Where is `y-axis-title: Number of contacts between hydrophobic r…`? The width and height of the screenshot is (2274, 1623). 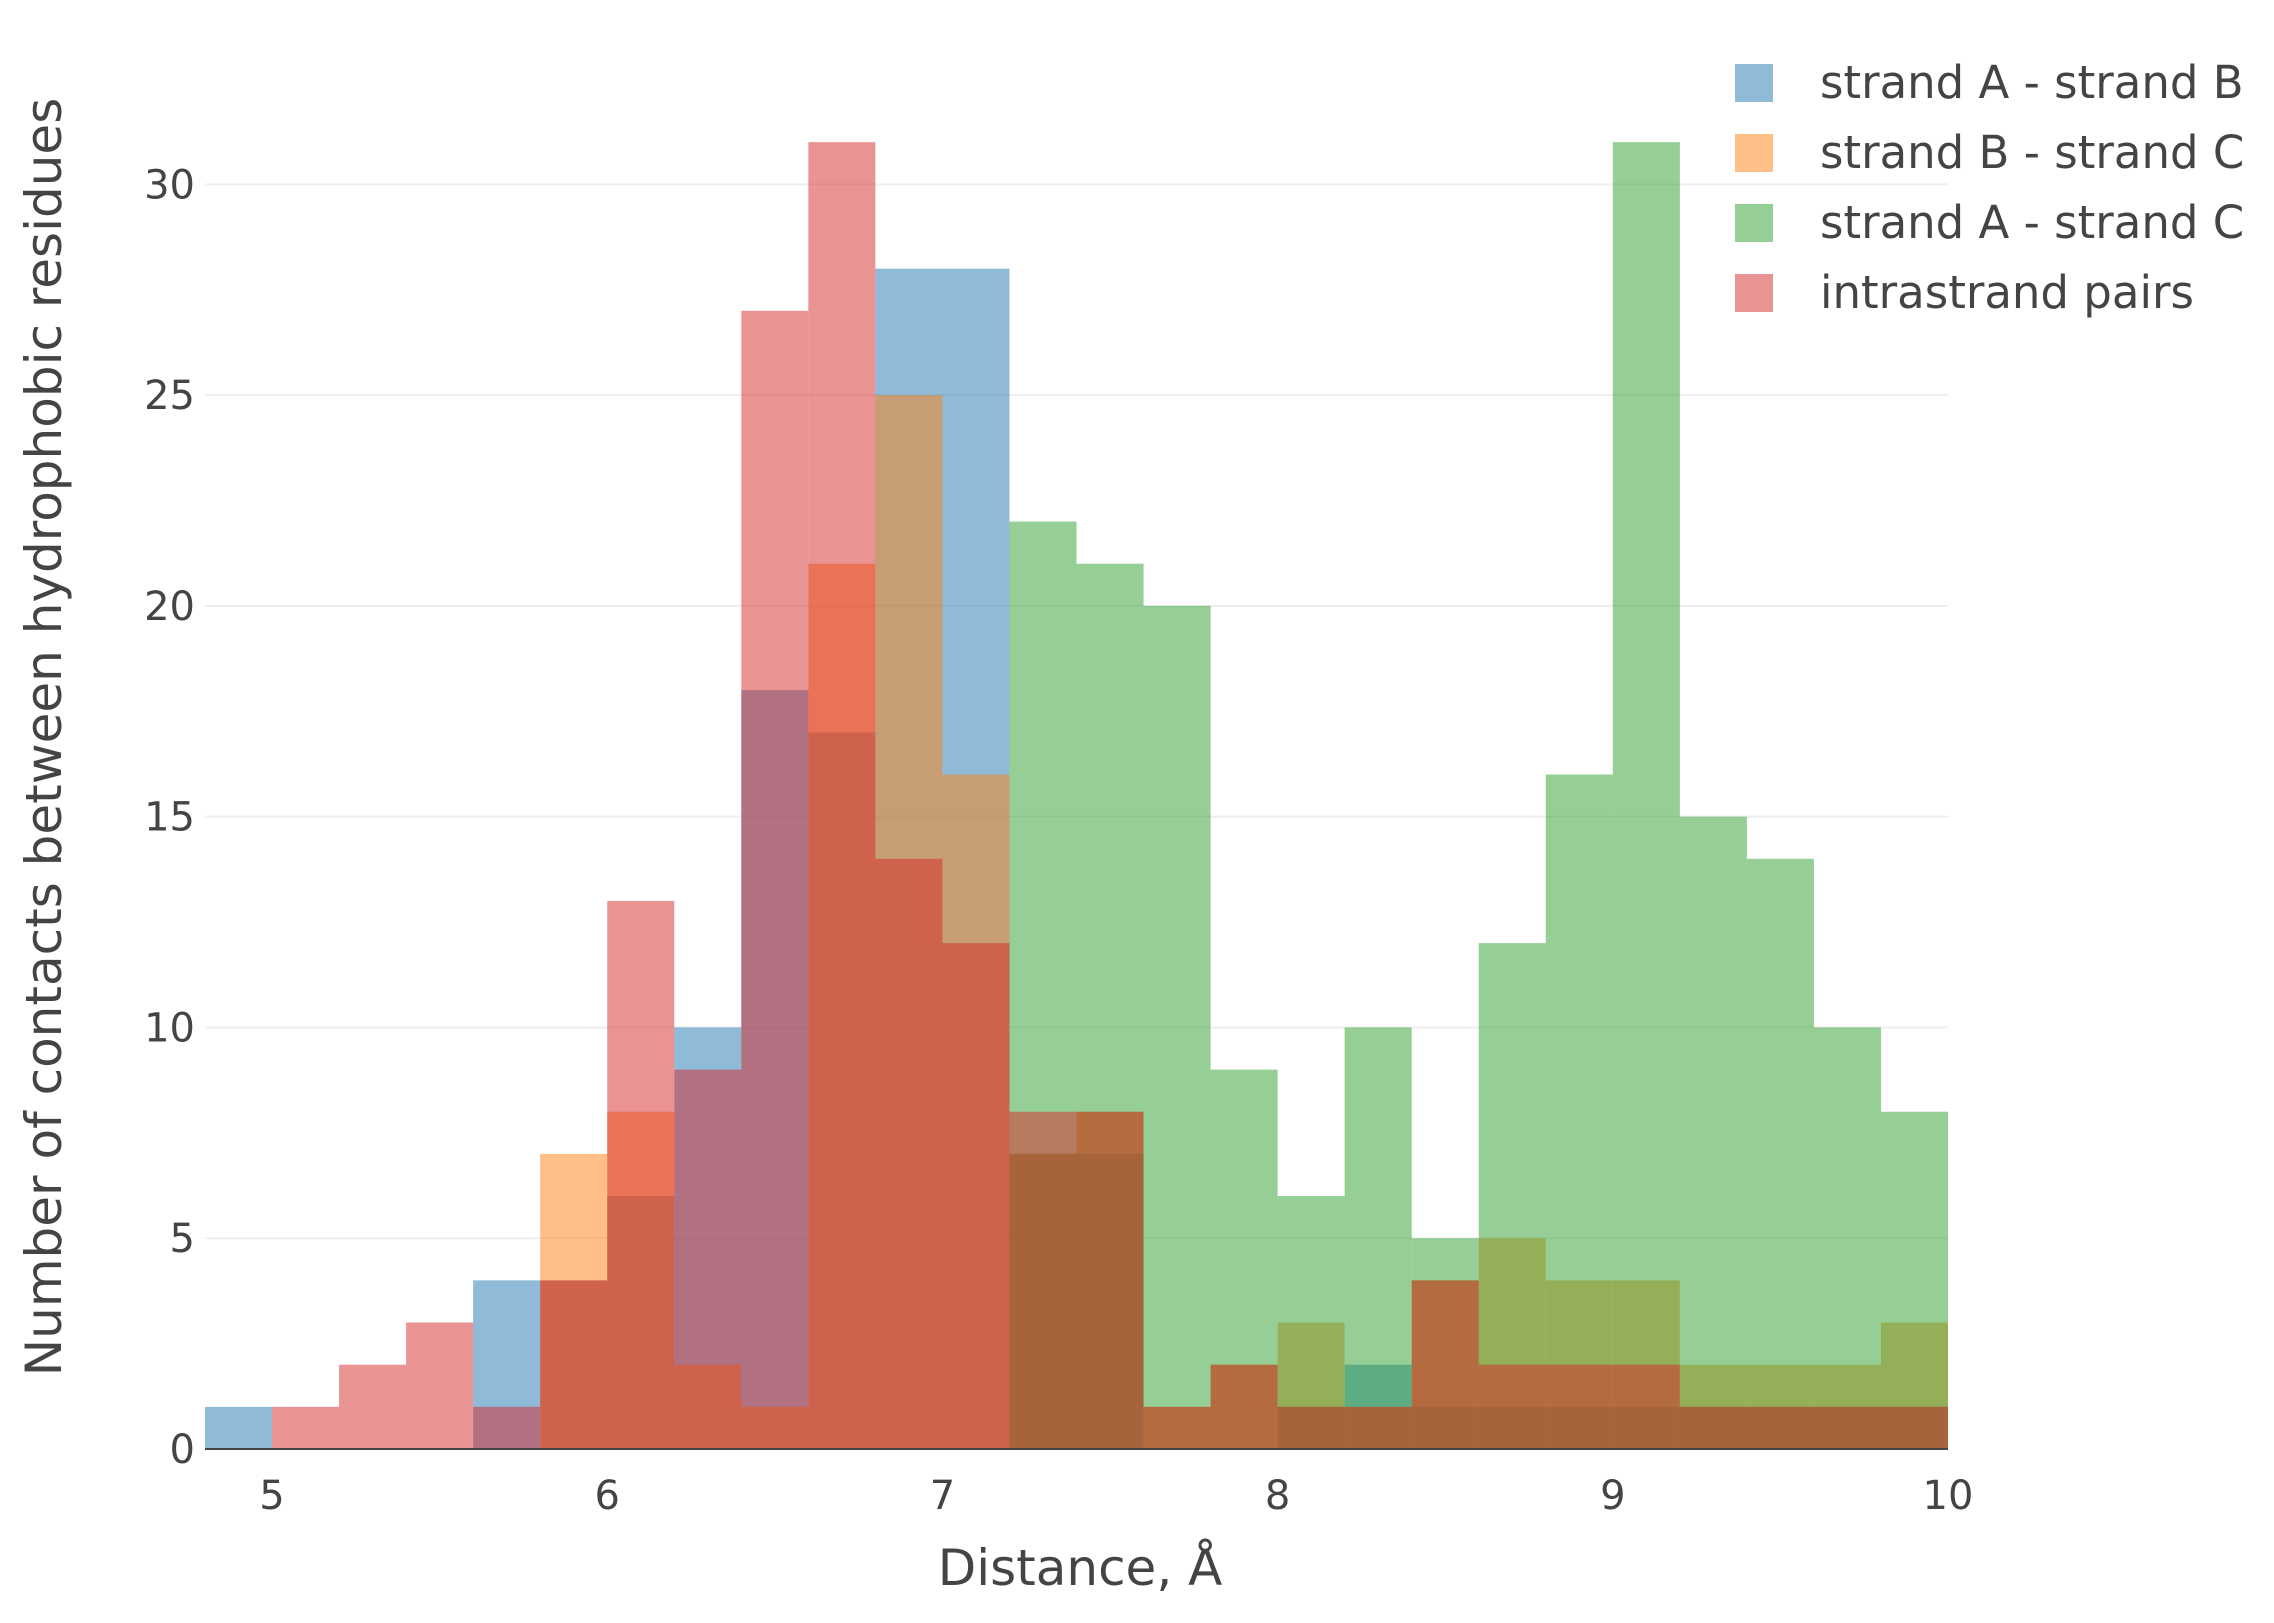
y-axis-title: Number of contacts between hydrophobic r… is located at coordinates (44, 737).